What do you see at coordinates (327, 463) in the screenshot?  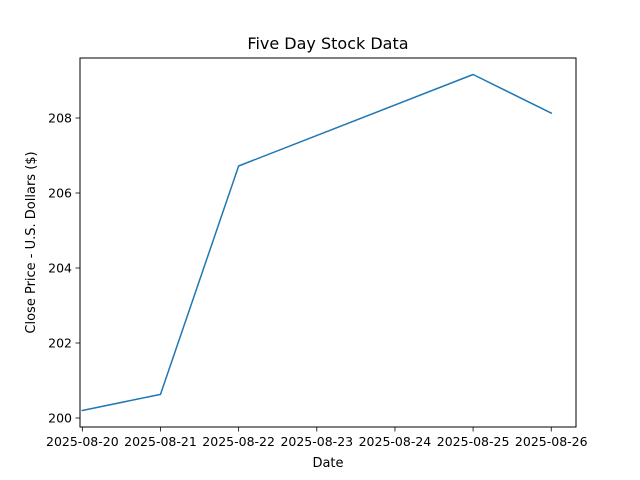 I see `x-axis-label: Date` at bounding box center [327, 463].